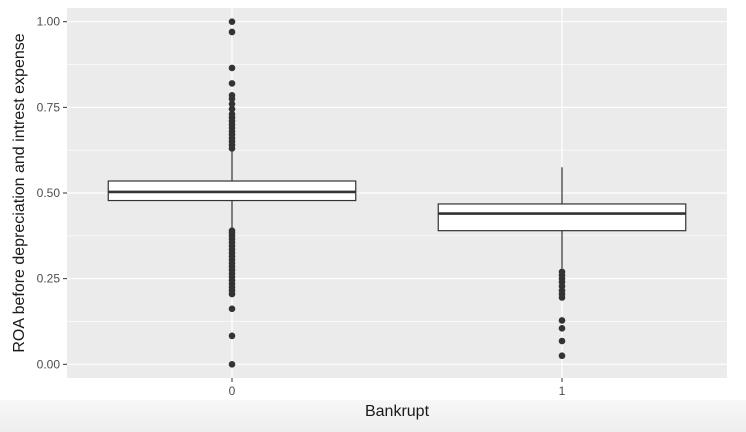  I want to click on x-tick-label: 1, so click(562, 391).